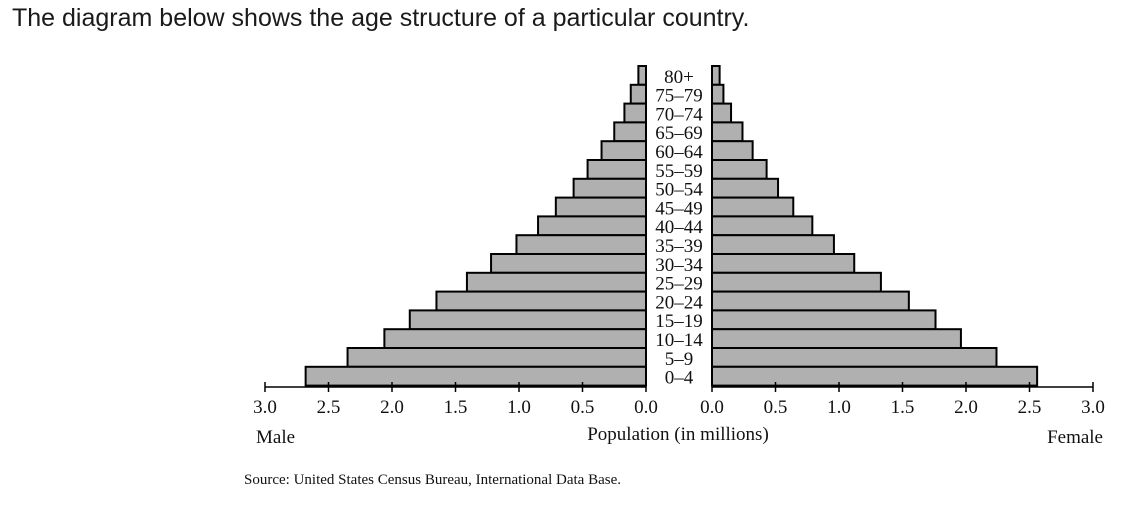 This screenshot has height=532, width=1148. Describe the element at coordinates (679, 171) in the screenshot. I see `age-group-label: 55–59` at that location.